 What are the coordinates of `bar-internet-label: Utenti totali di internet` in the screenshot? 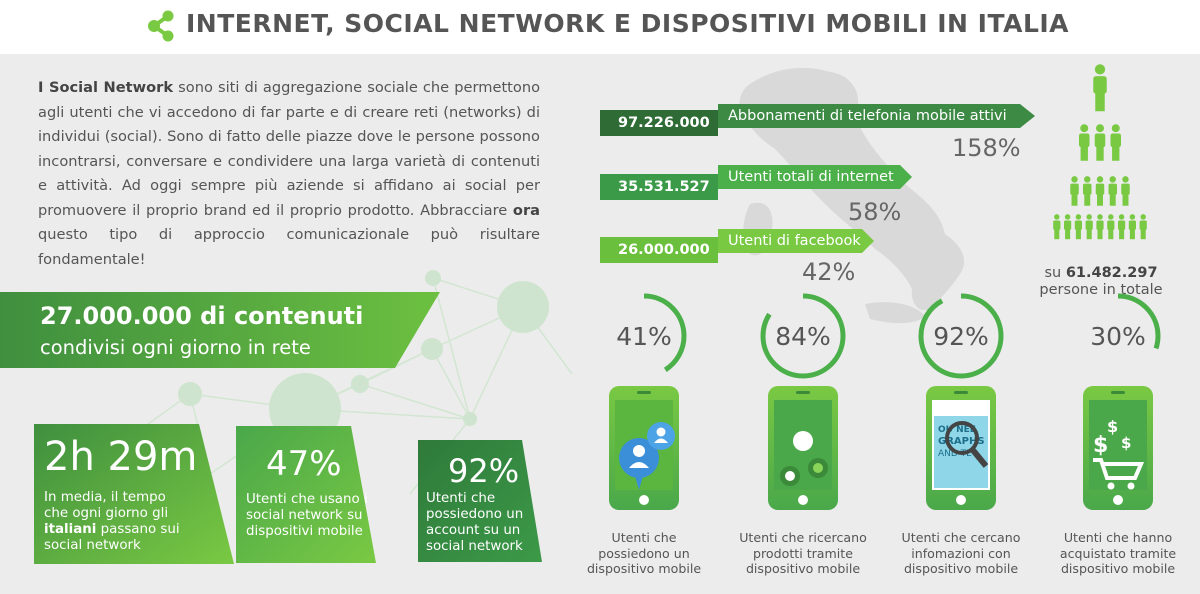 It's located at (811, 177).